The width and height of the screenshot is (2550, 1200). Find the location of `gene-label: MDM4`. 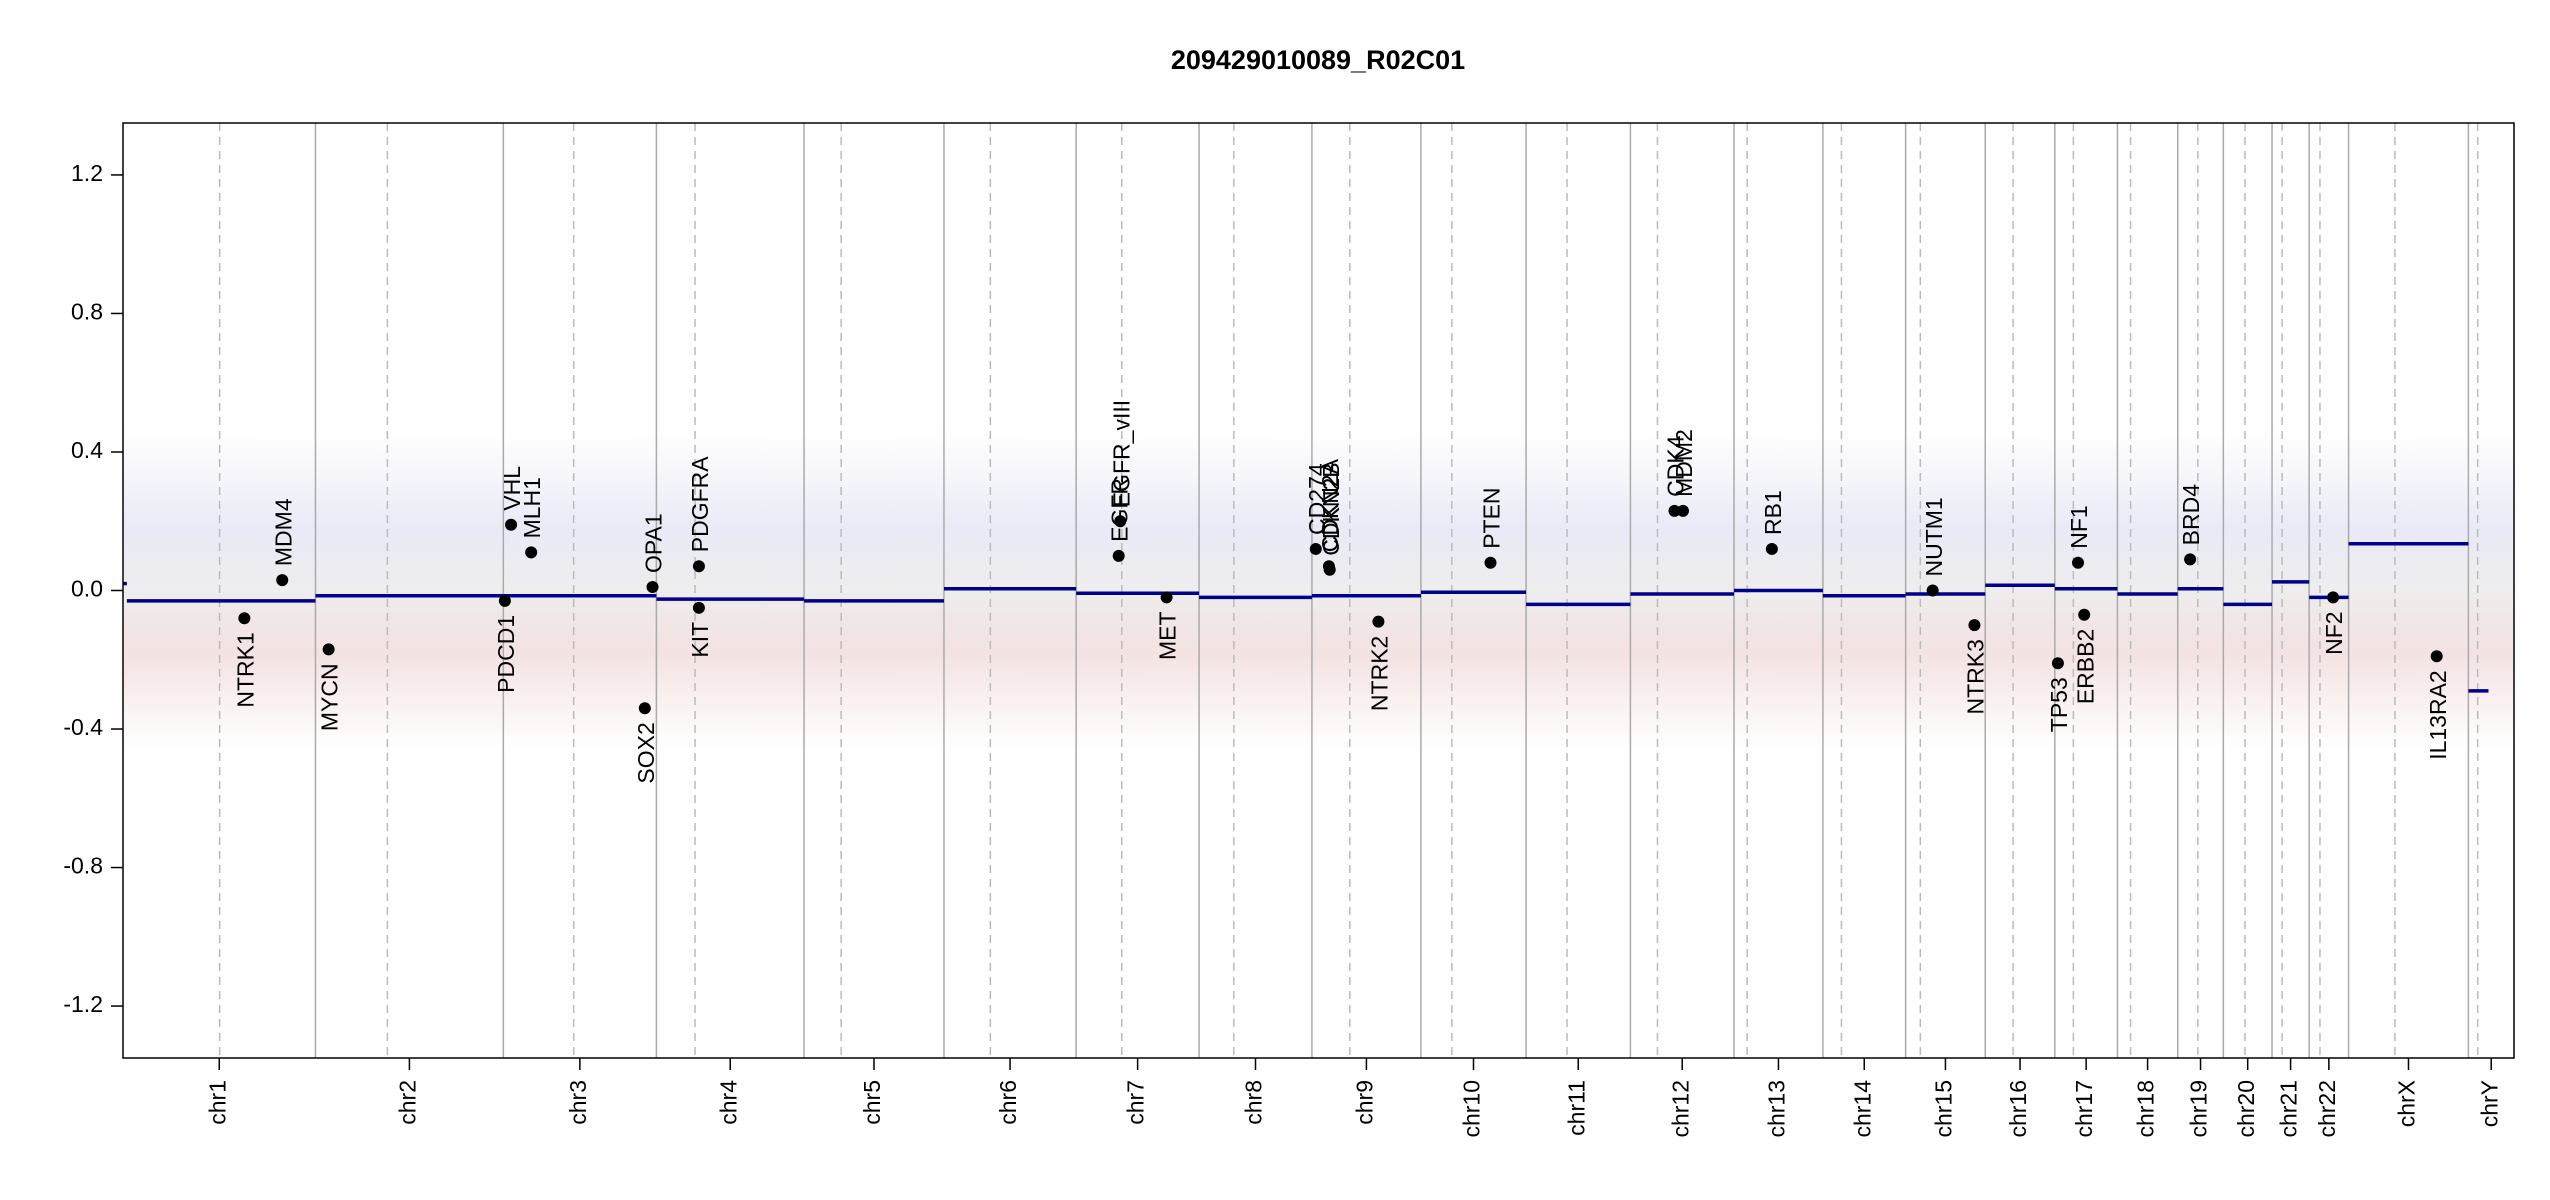

gene-label: MDM4 is located at coordinates (283, 532).